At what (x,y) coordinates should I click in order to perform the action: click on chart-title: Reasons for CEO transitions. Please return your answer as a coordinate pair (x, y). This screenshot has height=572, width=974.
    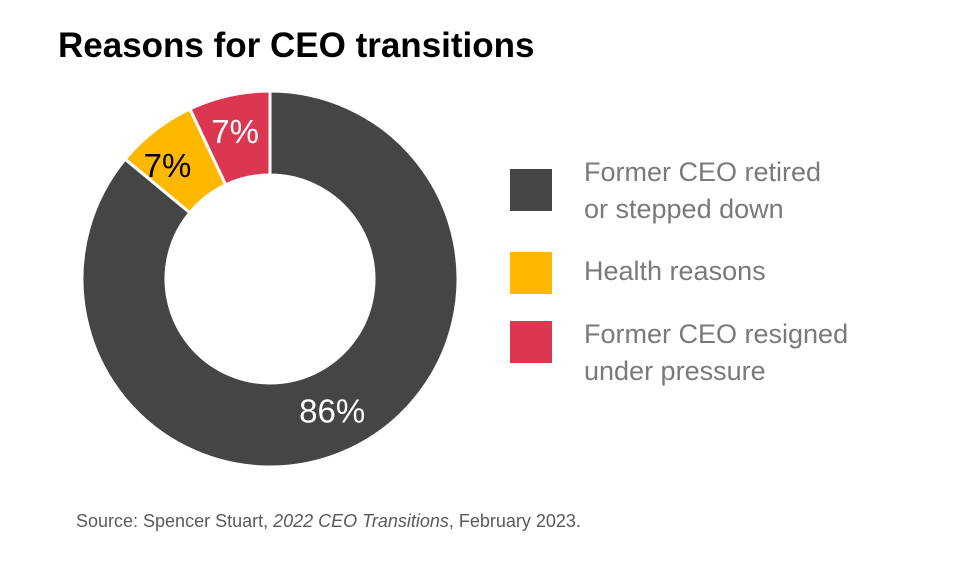
    Looking at the image, I should click on (296, 45).